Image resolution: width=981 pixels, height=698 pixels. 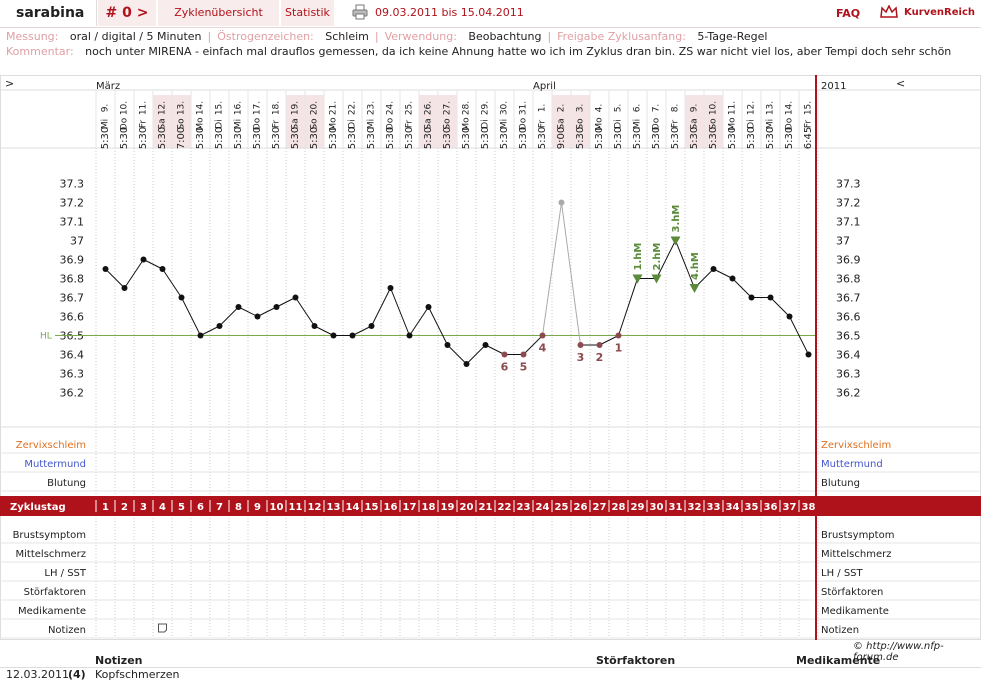 What do you see at coordinates (277, 108) in the screenshot?
I see `day-number: 18.` at bounding box center [277, 108].